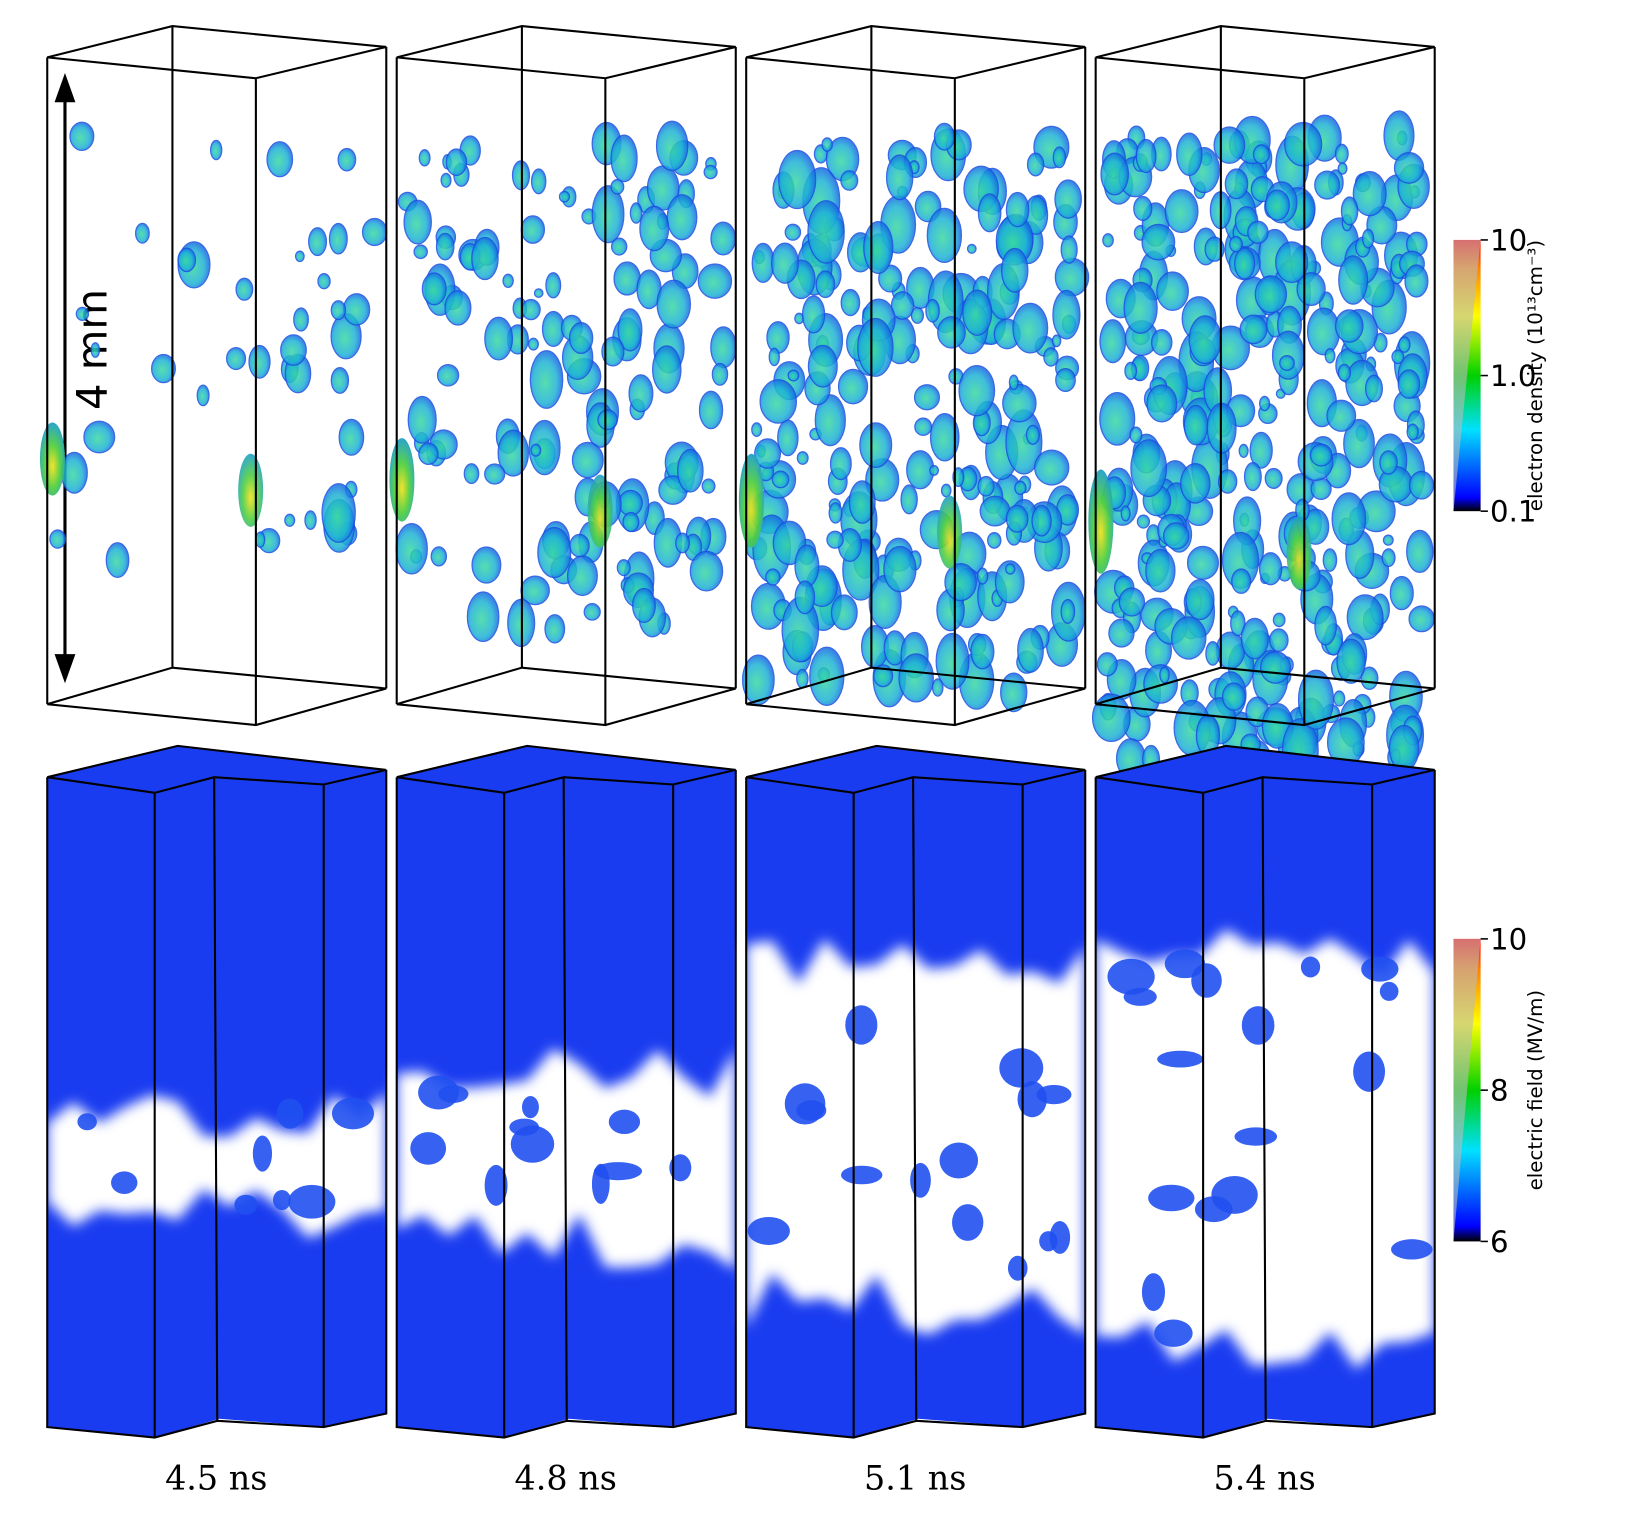 This screenshot has width=1628, height=1521. Describe the element at coordinates (1499, 1091) in the screenshot. I see `colorbar-tick-label: 8` at that location.